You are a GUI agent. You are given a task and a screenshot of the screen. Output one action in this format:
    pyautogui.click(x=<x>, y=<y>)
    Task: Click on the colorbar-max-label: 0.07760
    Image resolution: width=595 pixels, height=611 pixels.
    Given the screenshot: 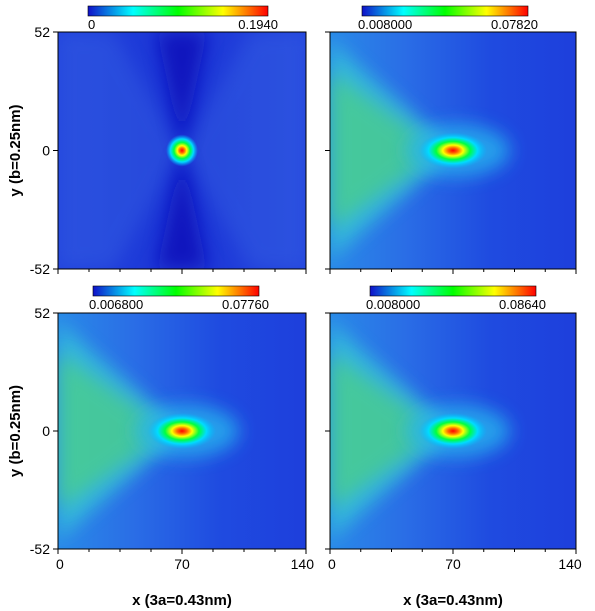 What is the action you would take?
    pyautogui.click(x=245, y=304)
    